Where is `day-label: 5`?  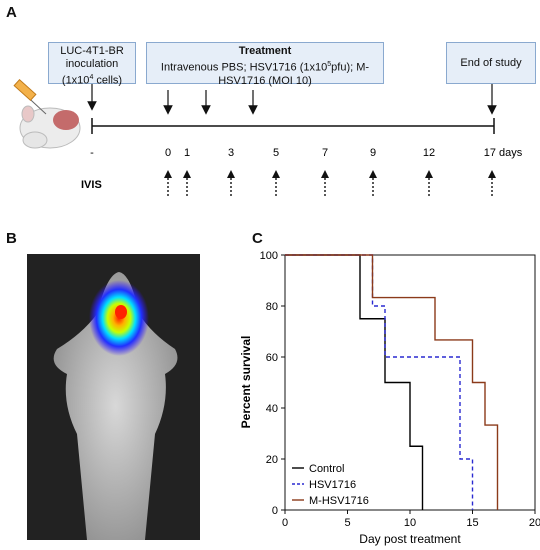 day-label: 5 is located at coordinates (276, 153).